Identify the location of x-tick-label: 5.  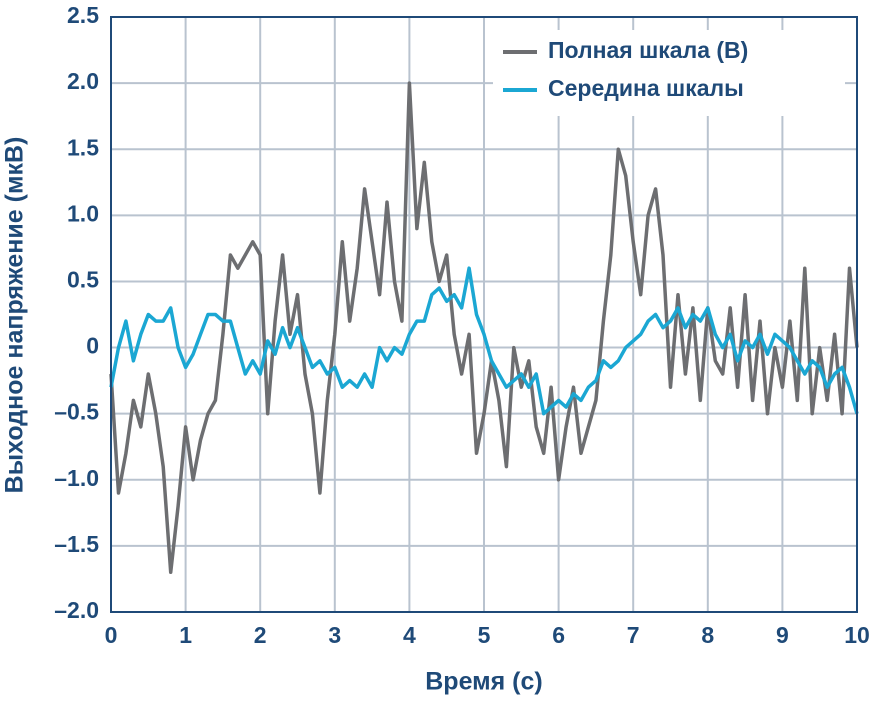
(484, 635).